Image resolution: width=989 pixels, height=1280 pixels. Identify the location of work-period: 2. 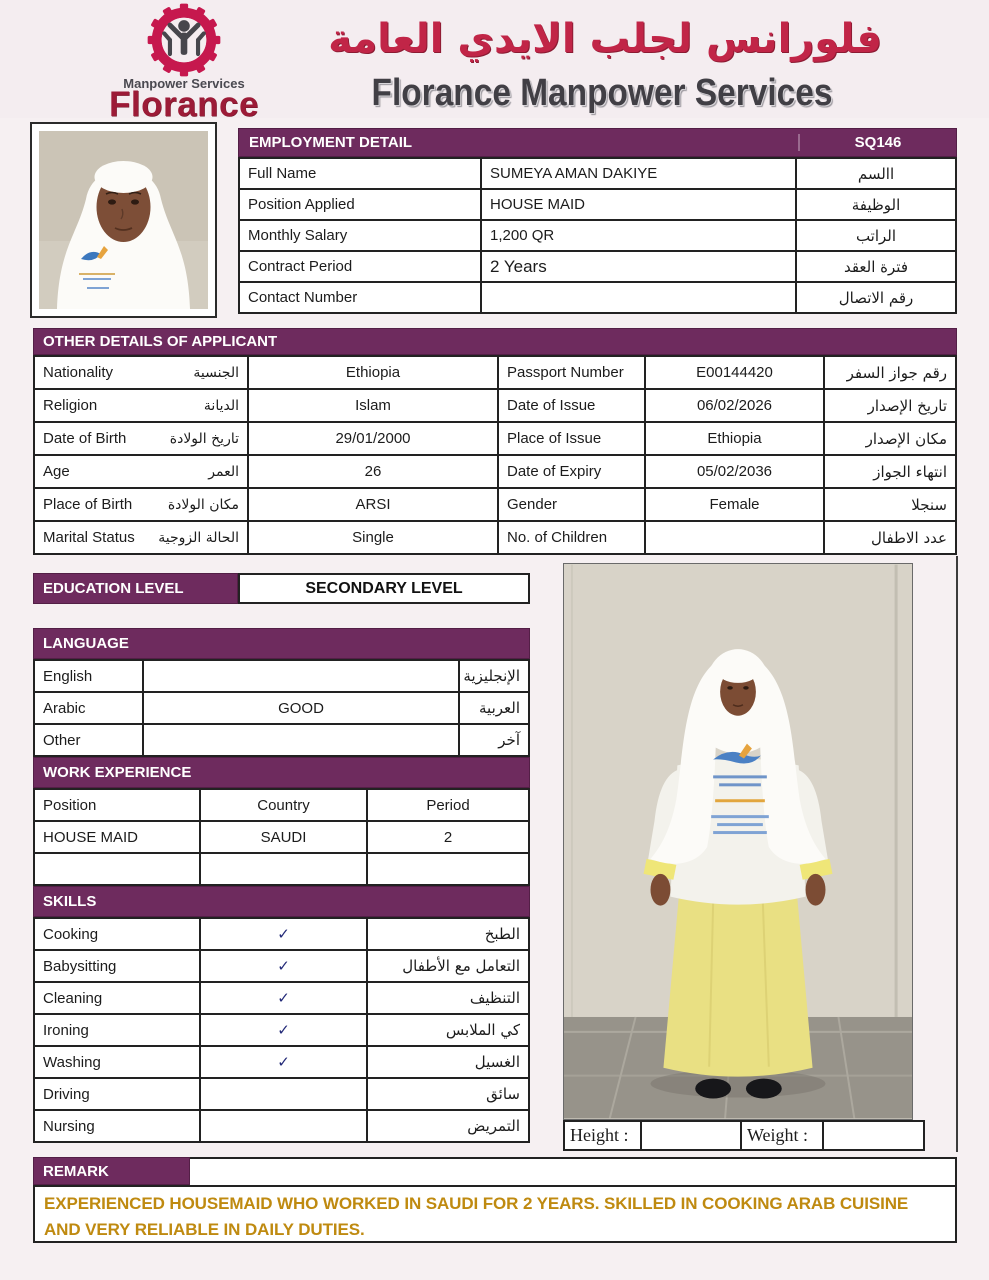
(448, 837).